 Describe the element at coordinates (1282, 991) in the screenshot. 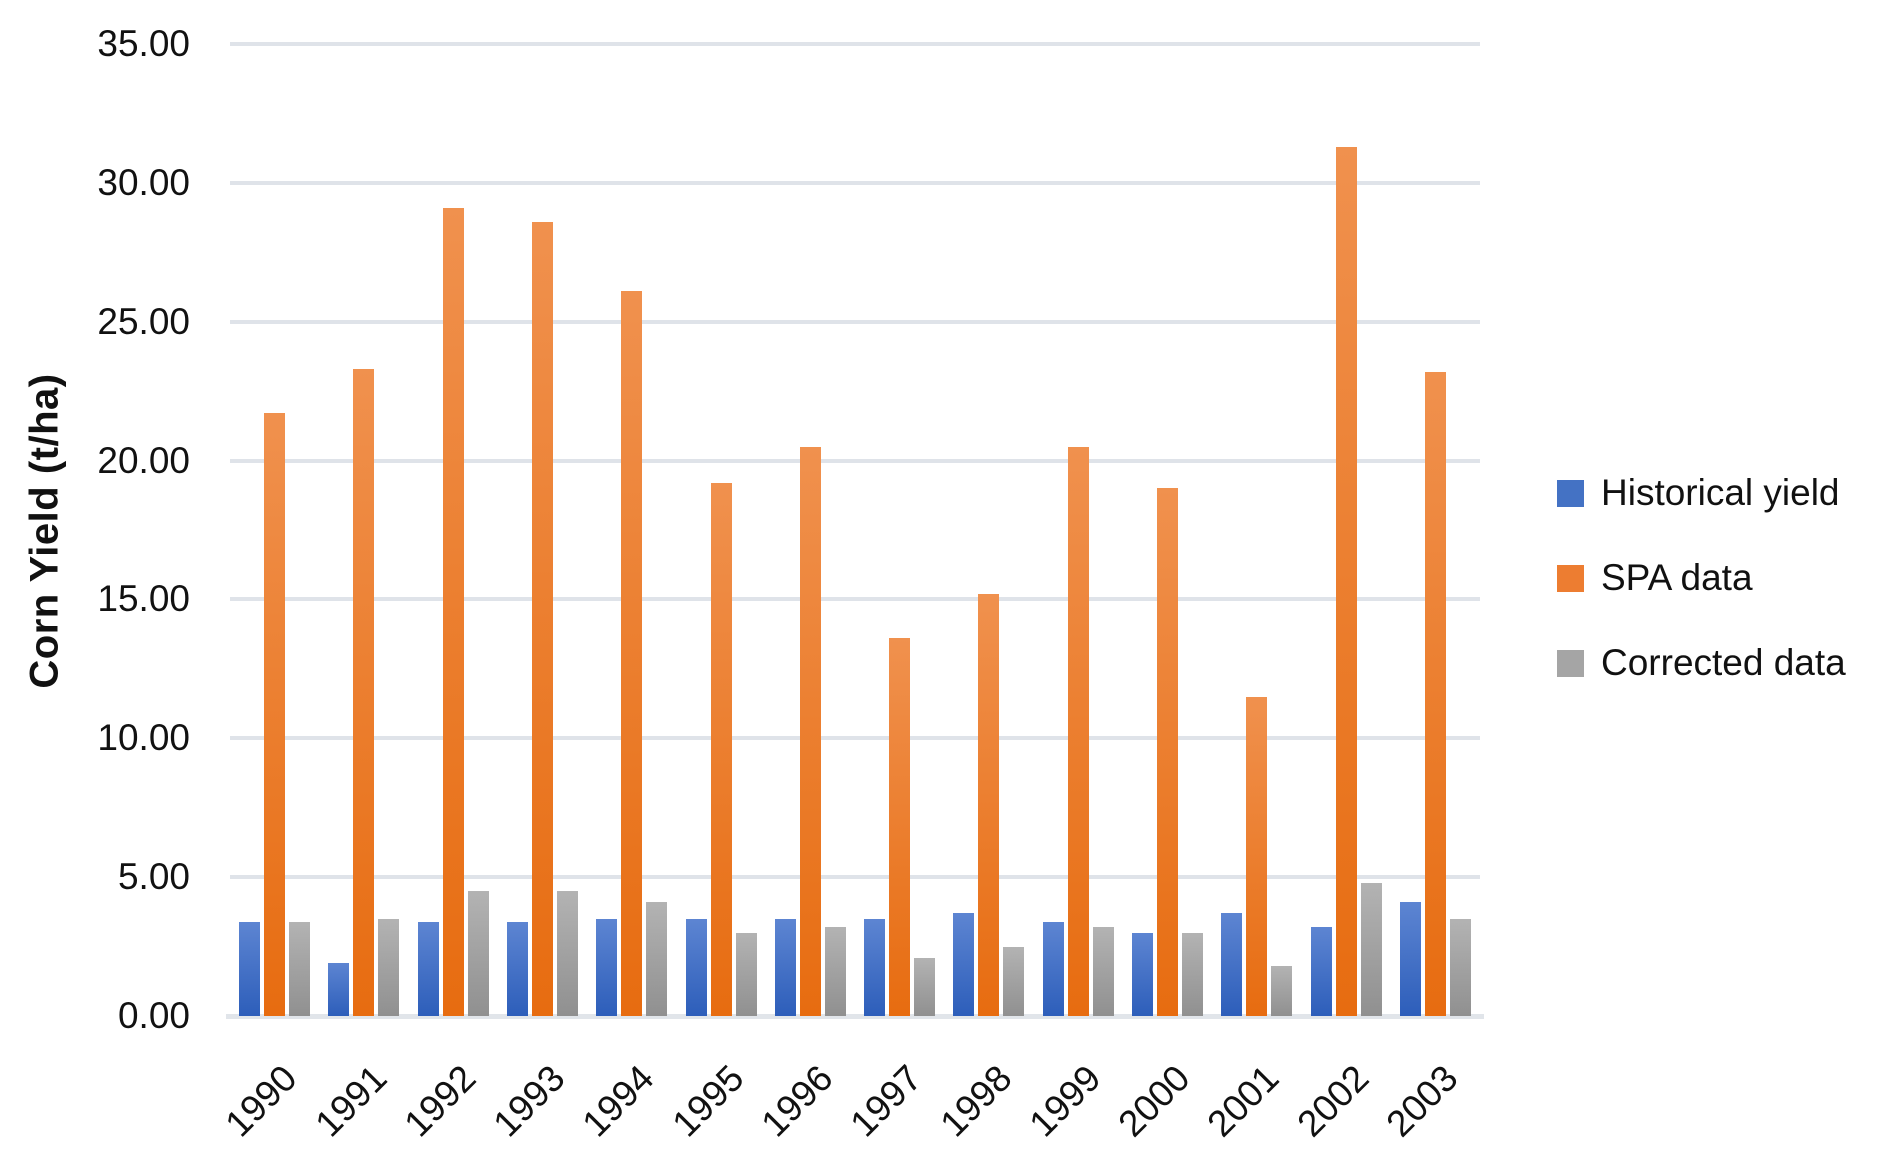

I see `bar-2001-corrected-data` at that location.